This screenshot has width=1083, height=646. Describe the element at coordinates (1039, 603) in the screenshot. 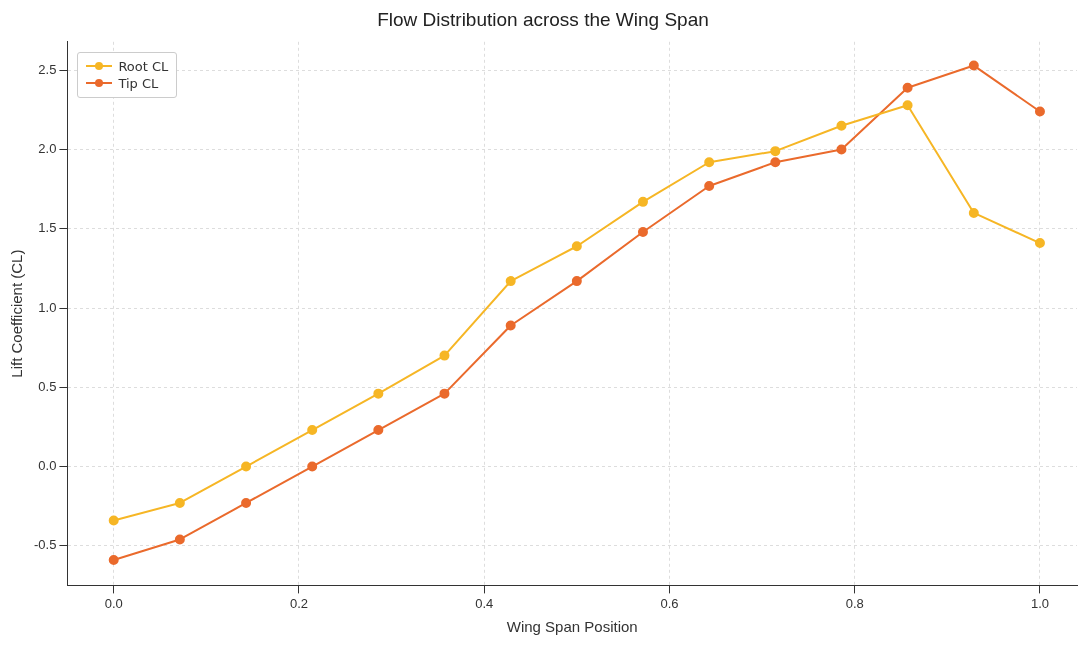

I see `x-tick-label: 1.0` at that location.